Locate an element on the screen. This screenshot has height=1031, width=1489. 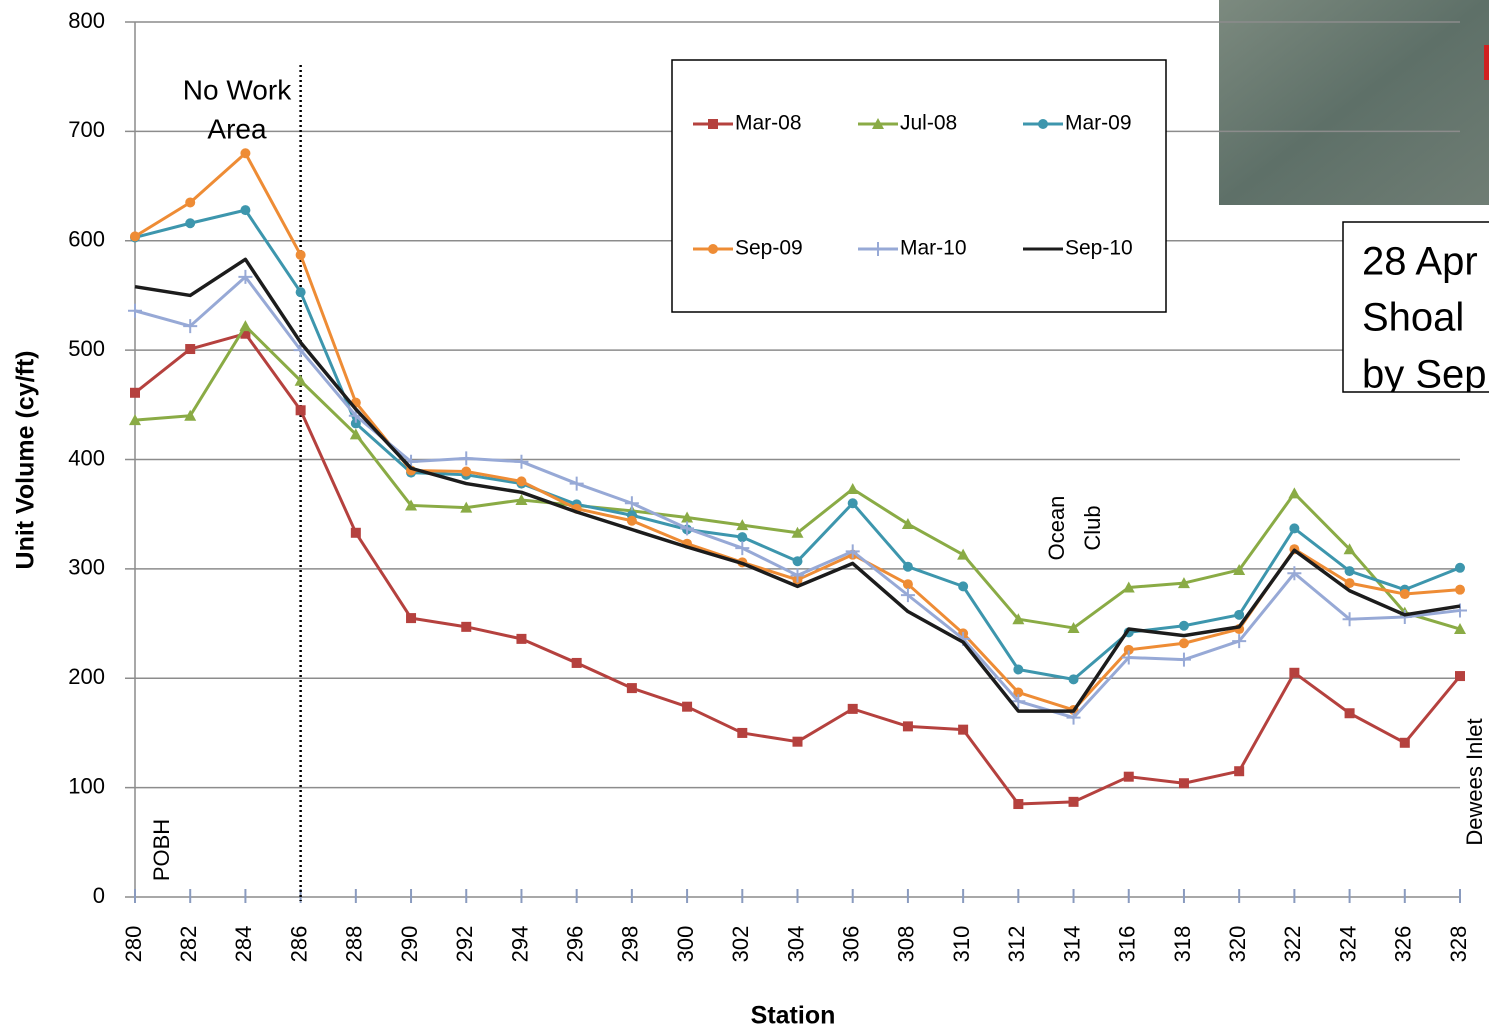
x-tick-label: 312 is located at coordinates (1016, 944).